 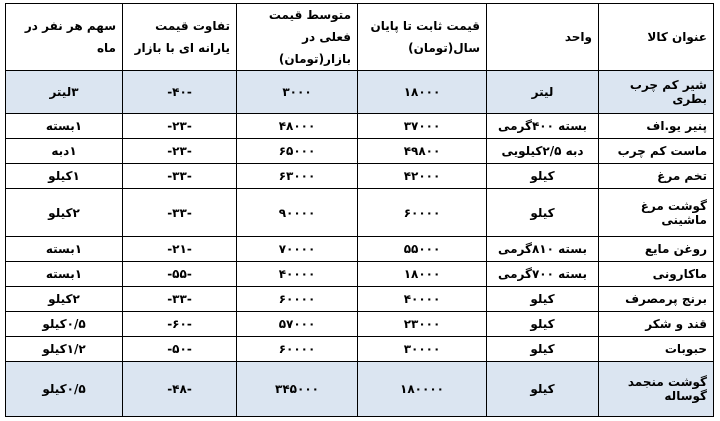 What do you see at coordinates (297, 92) in the screenshot?
I see `table-cell: ۳۰۰۰` at bounding box center [297, 92].